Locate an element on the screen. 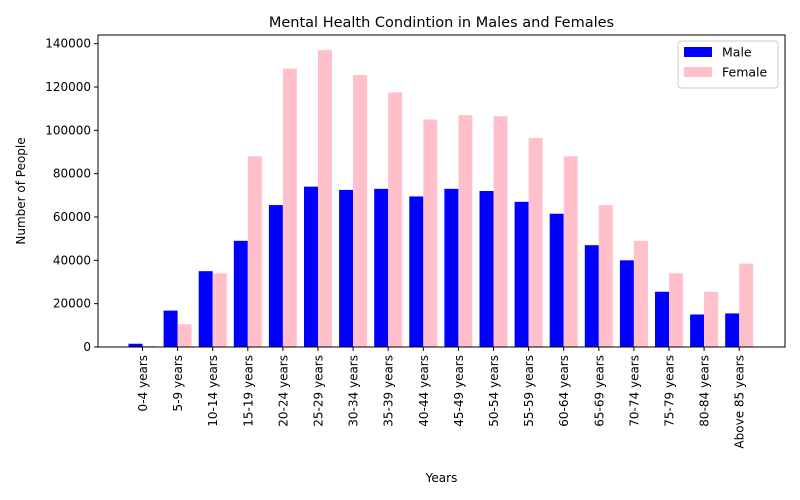 The width and height of the screenshot is (800, 500). x-tick-label: 45-49 years is located at coordinates (459, 391).